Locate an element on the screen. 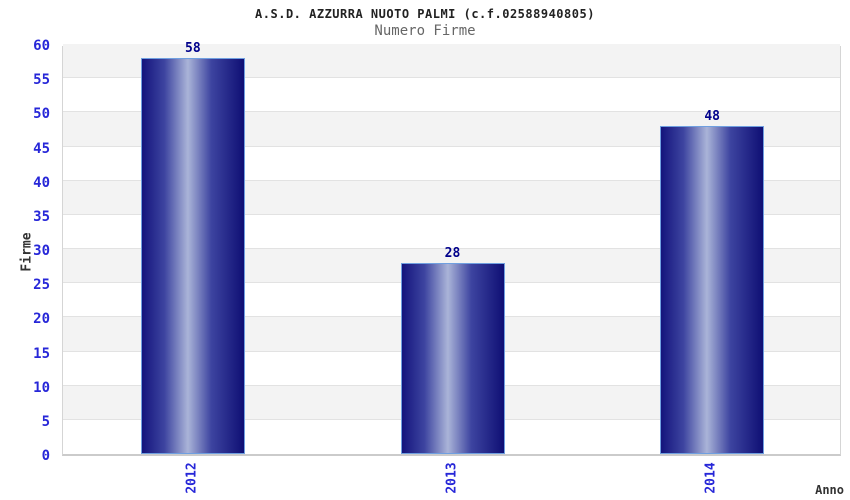 The width and height of the screenshot is (850, 500). x-tick-label: 2013 is located at coordinates (451, 478).